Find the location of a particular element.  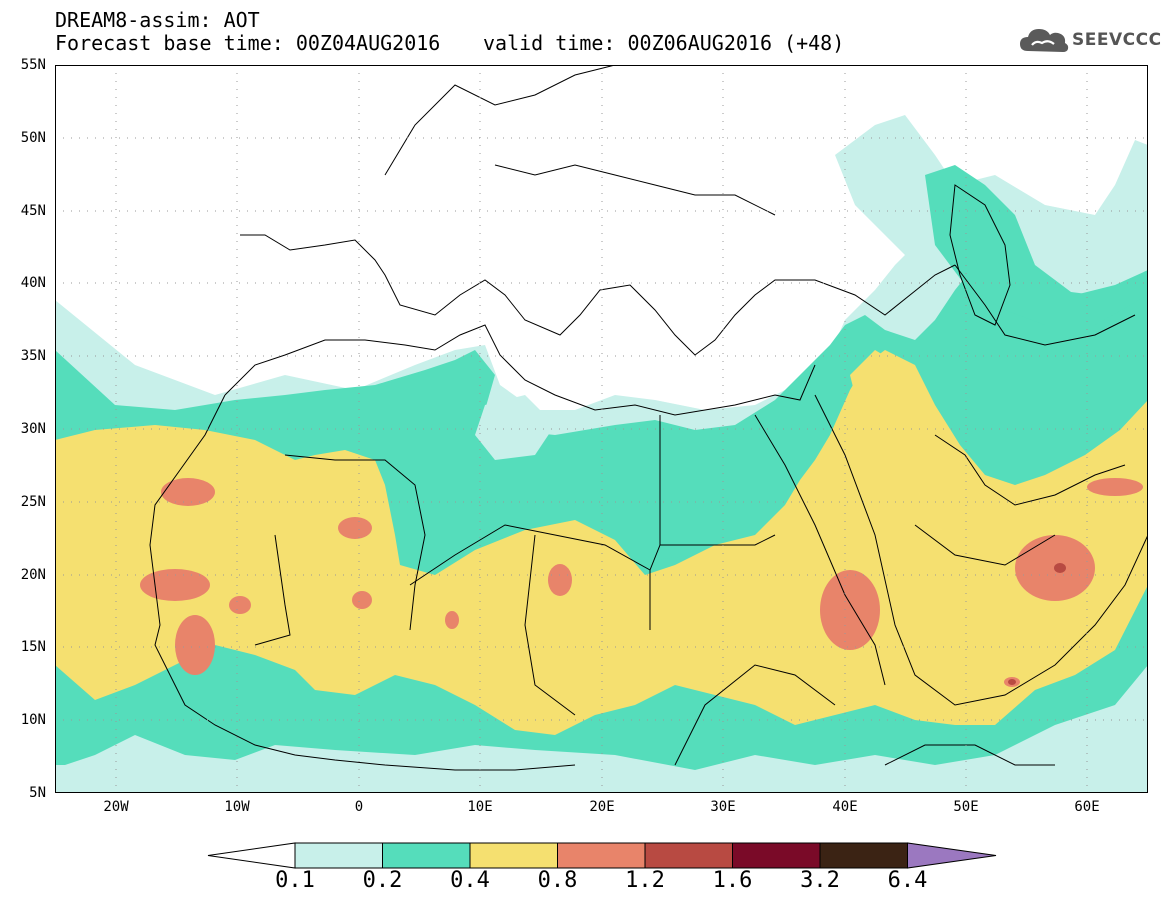

lat-label: 50N is located at coordinates (33, 138).